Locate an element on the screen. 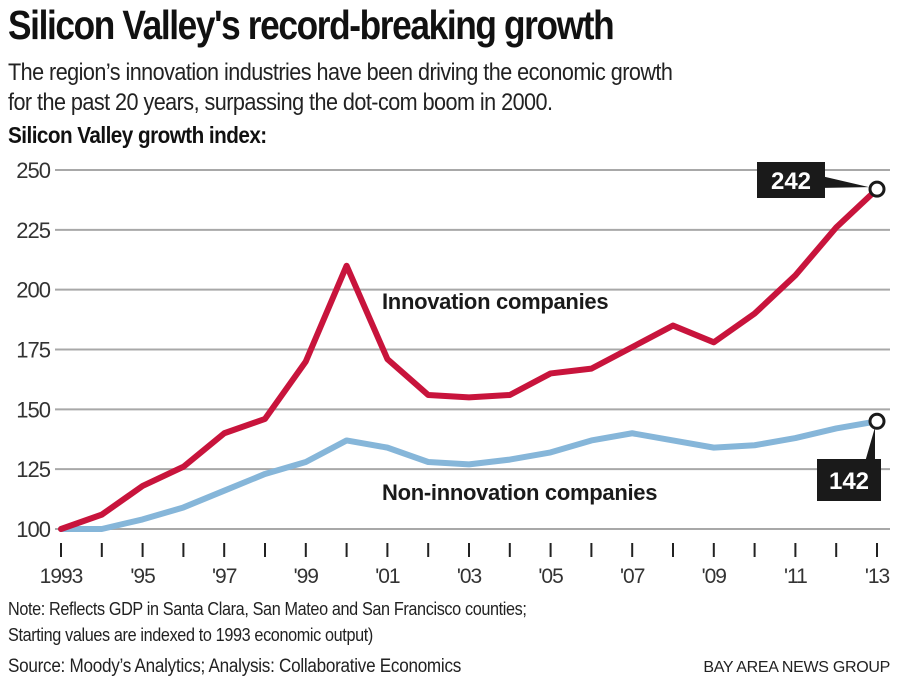 Image resolution: width=900 pixels, height=683 pixels. y-axis-ticks: 100 125 150 175 200 225 250 is located at coordinates (33, 350).